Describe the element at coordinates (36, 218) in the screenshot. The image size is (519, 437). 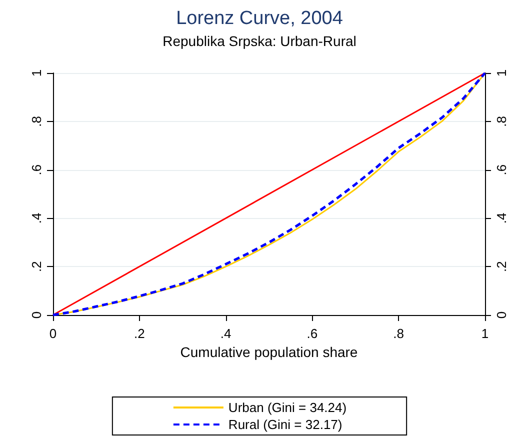
I see `y-tick-label: .4` at that location.